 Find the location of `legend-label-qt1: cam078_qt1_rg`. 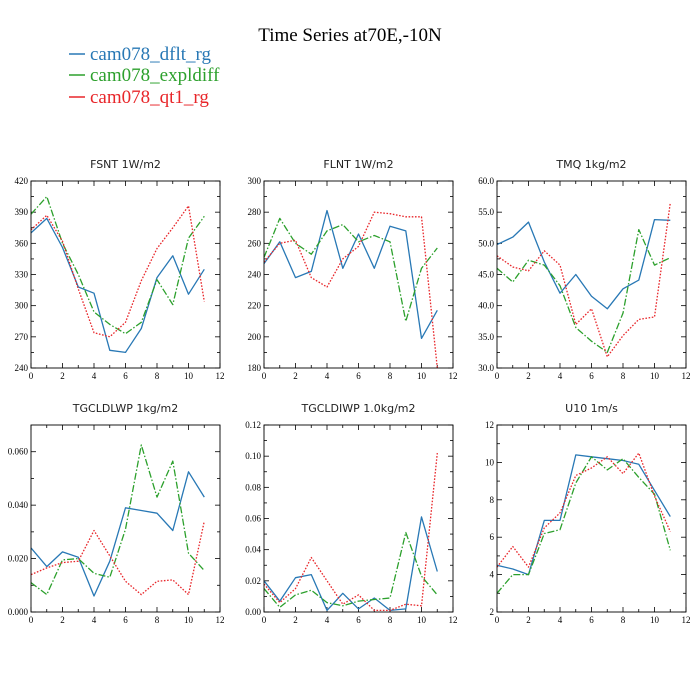

legend-label-qt1: cam078_qt1_rg is located at coordinates (149, 97).